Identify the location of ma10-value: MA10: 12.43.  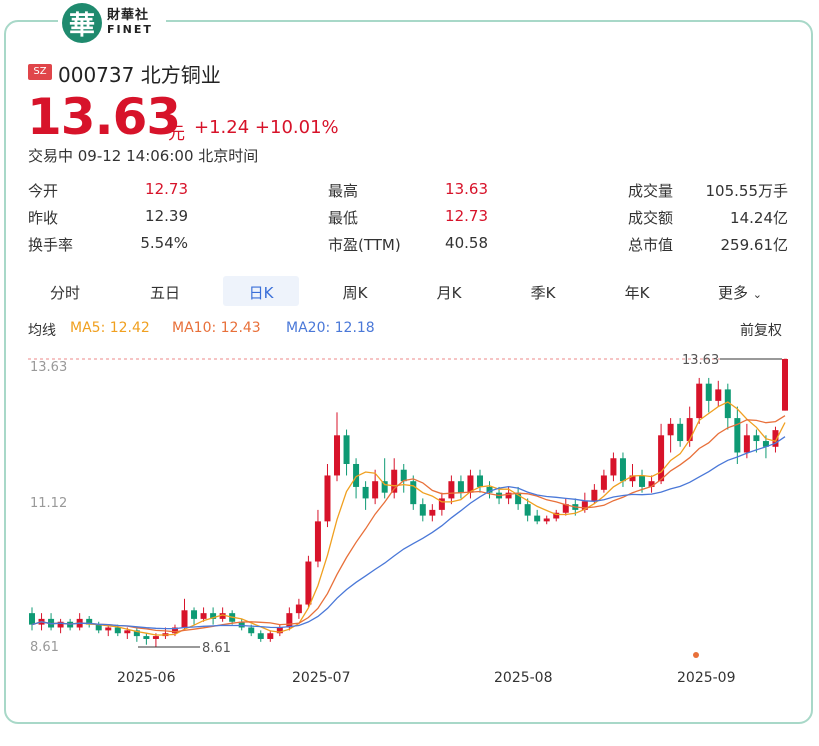
(216, 328).